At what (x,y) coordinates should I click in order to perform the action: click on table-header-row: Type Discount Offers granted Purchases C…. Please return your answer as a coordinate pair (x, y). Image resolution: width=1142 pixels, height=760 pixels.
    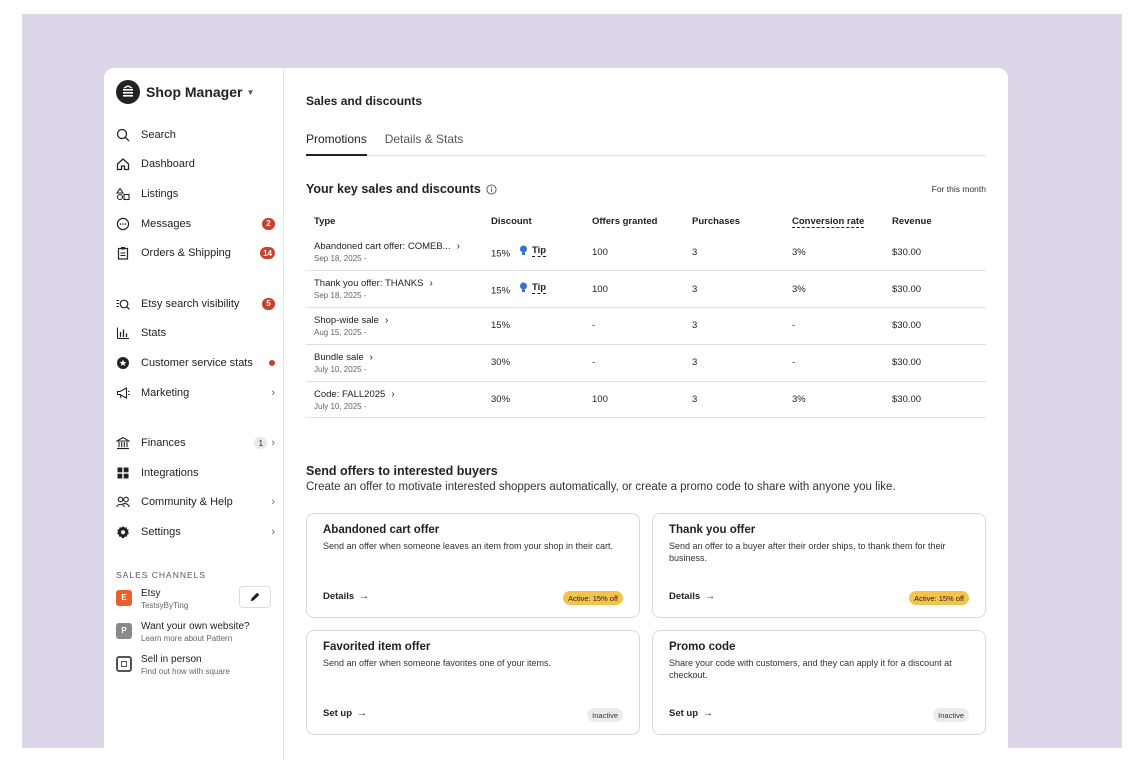
    Looking at the image, I should click on (646, 221).